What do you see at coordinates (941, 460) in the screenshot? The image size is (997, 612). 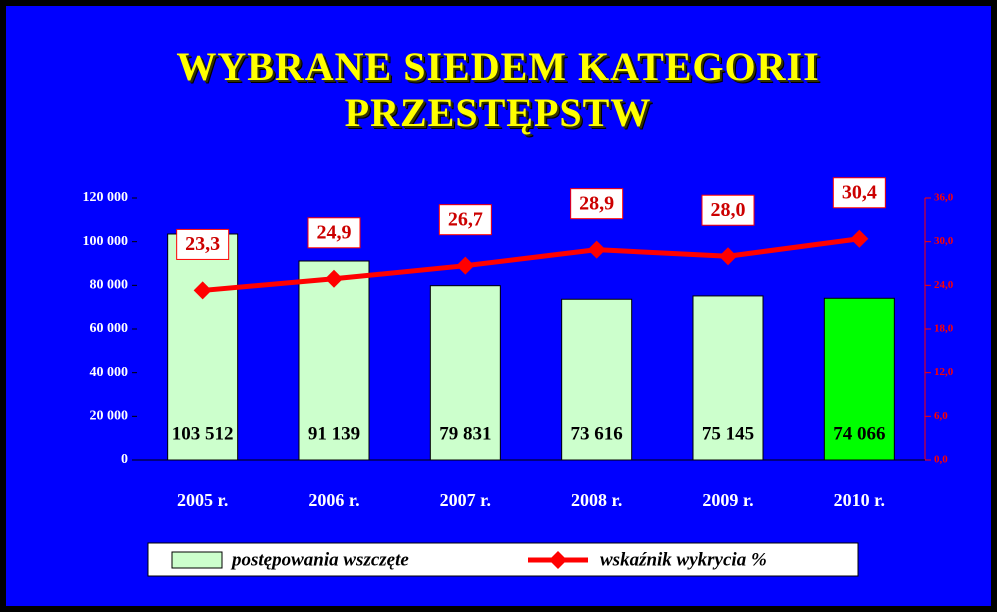 I see `y2-tick-label: 0,0` at bounding box center [941, 460].